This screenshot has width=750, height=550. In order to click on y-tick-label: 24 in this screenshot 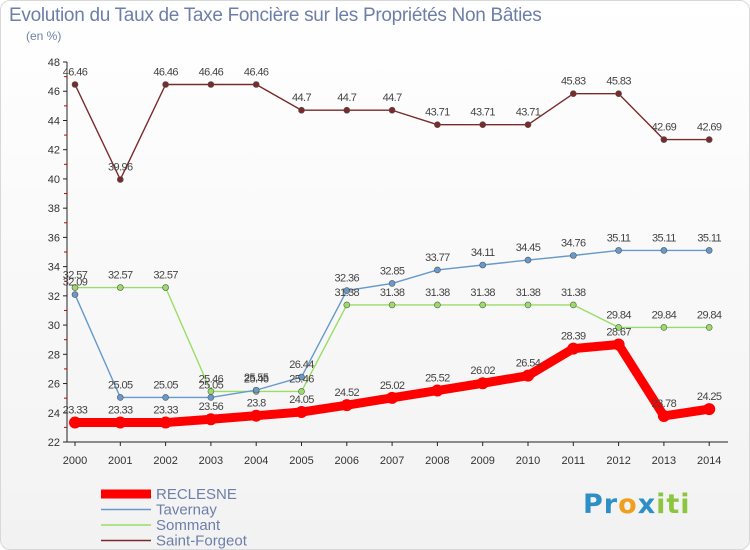, I will do `click(54, 414)`.